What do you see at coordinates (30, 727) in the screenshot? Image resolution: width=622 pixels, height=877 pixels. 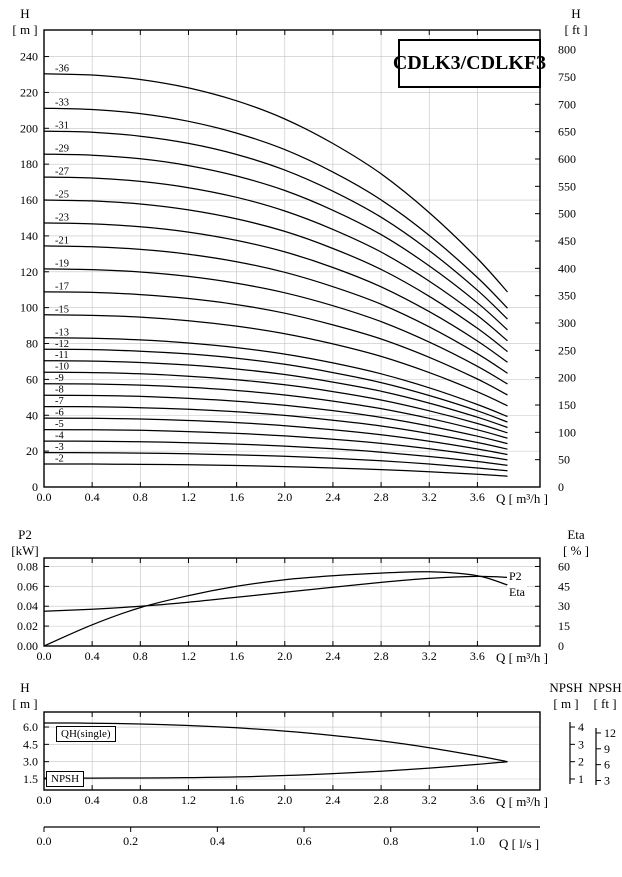 I see `tick-label: 6.0` at bounding box center [30, 727].